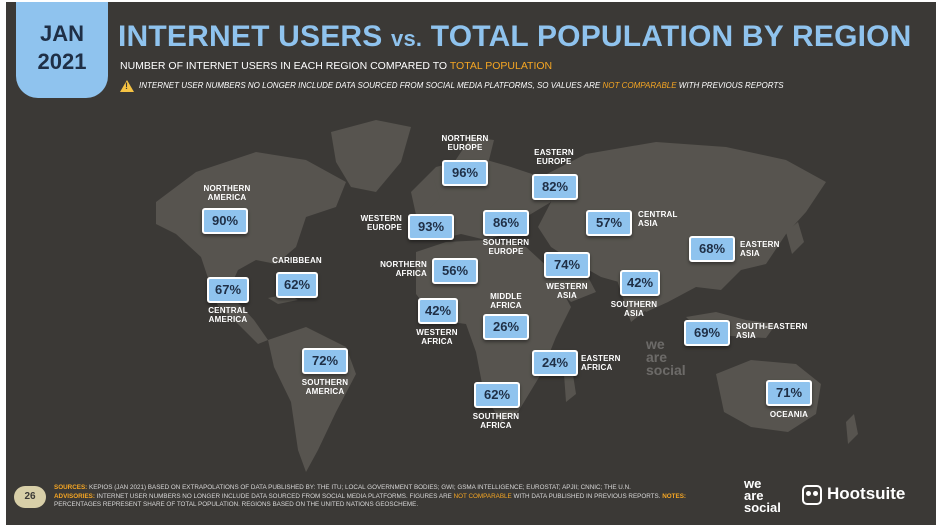 The height and width of the screenshot is (531, 942). What do you see at coordinates (74, 496) in the screenshot?
I see `advisories-key: ADVISORIES:` at bounding box center [74, 496].